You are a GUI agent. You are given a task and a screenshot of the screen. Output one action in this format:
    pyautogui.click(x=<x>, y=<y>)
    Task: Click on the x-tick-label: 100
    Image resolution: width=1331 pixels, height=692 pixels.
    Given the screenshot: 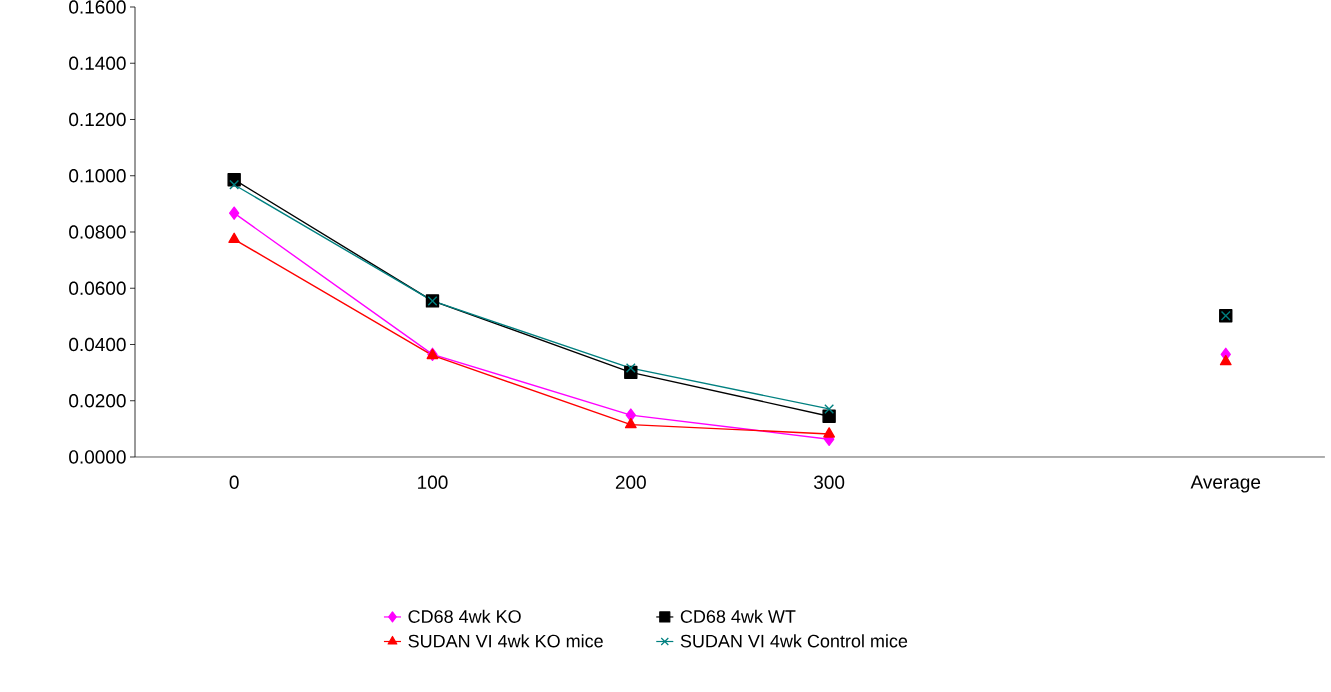 What is the action you would take?
    pyautogui.click(x=433, y=482)
    